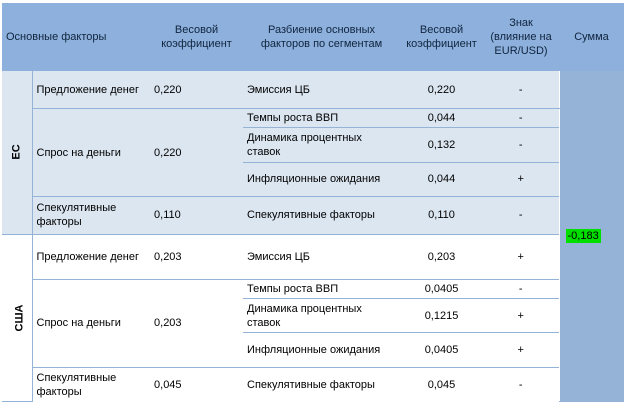 Image resolution: width=629 pixels, height=405 pixels. I want to click on weight2-cell: 0,110, so click(442, 215).